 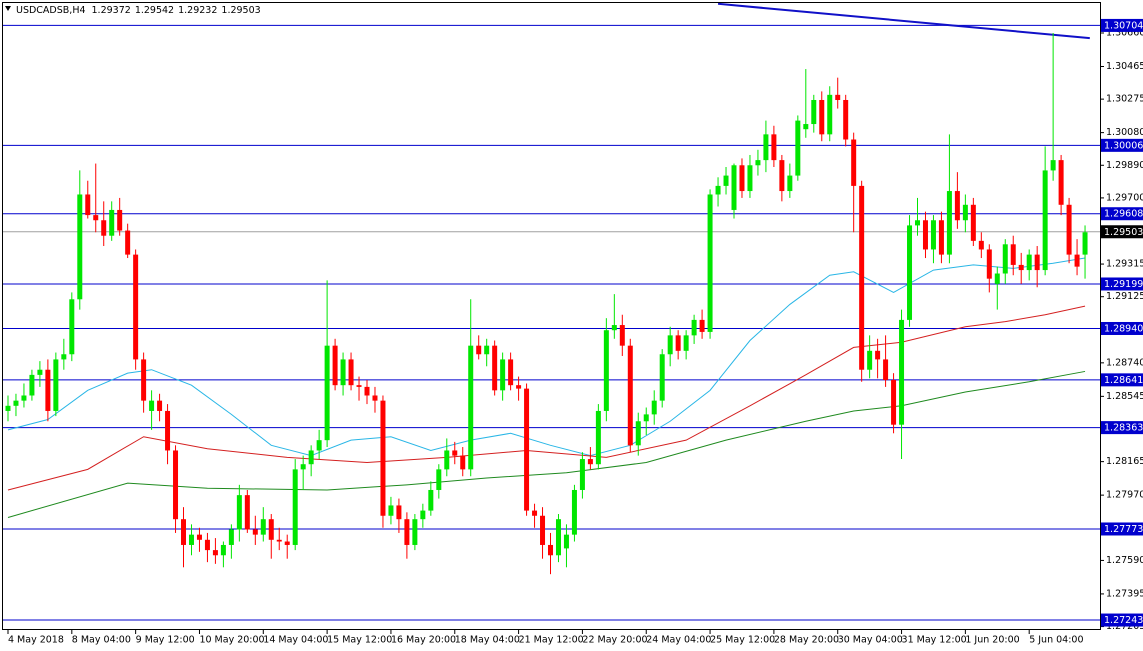 What do you see at coordinates (154, 10) in the screenshot?
I see `header-high: 1.29542` at bounding box center [154, 10].